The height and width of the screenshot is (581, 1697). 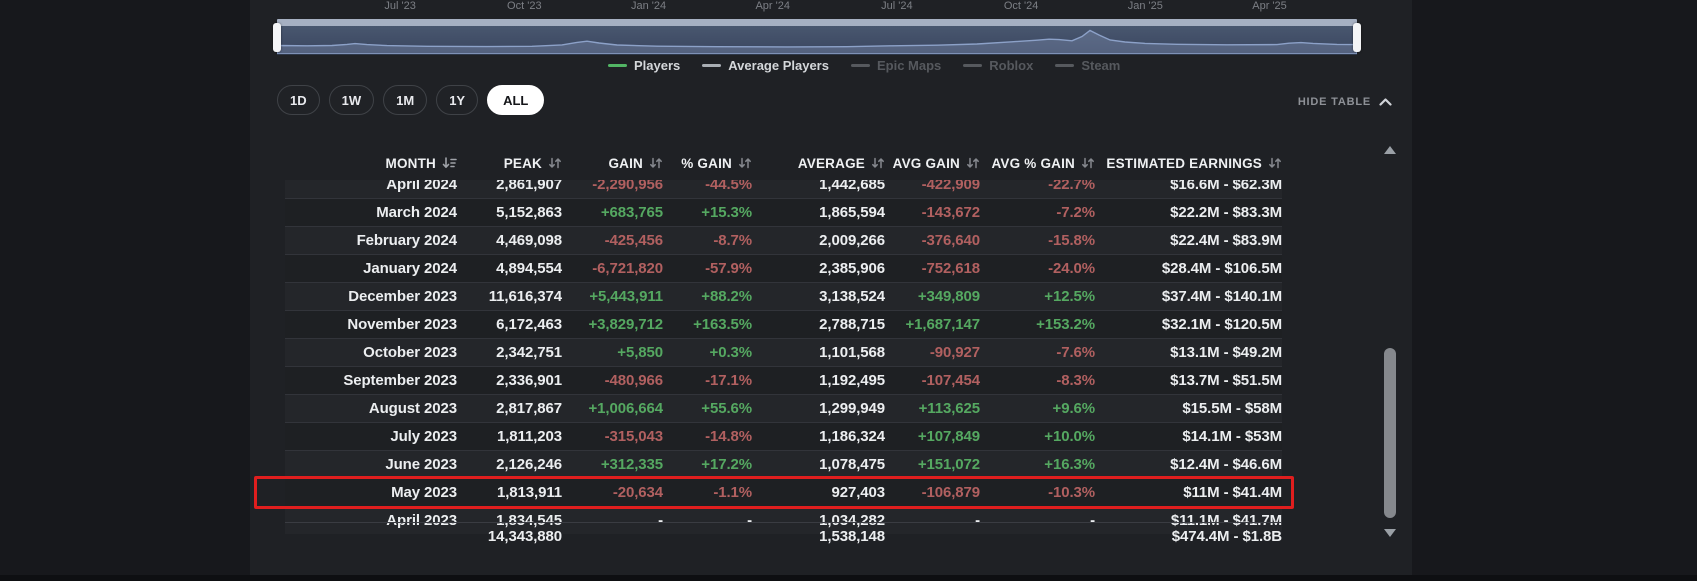 I want to click on cell-earnings: $13.1M - $49.2M, so click(x=1226, y=352).